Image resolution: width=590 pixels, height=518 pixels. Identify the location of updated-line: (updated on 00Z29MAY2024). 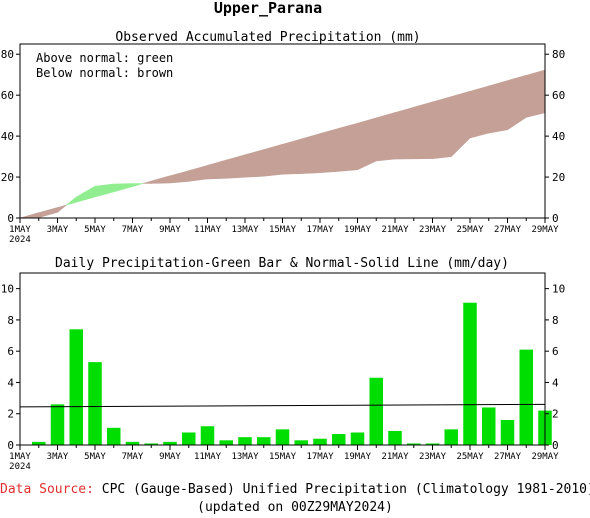
(295, 507).